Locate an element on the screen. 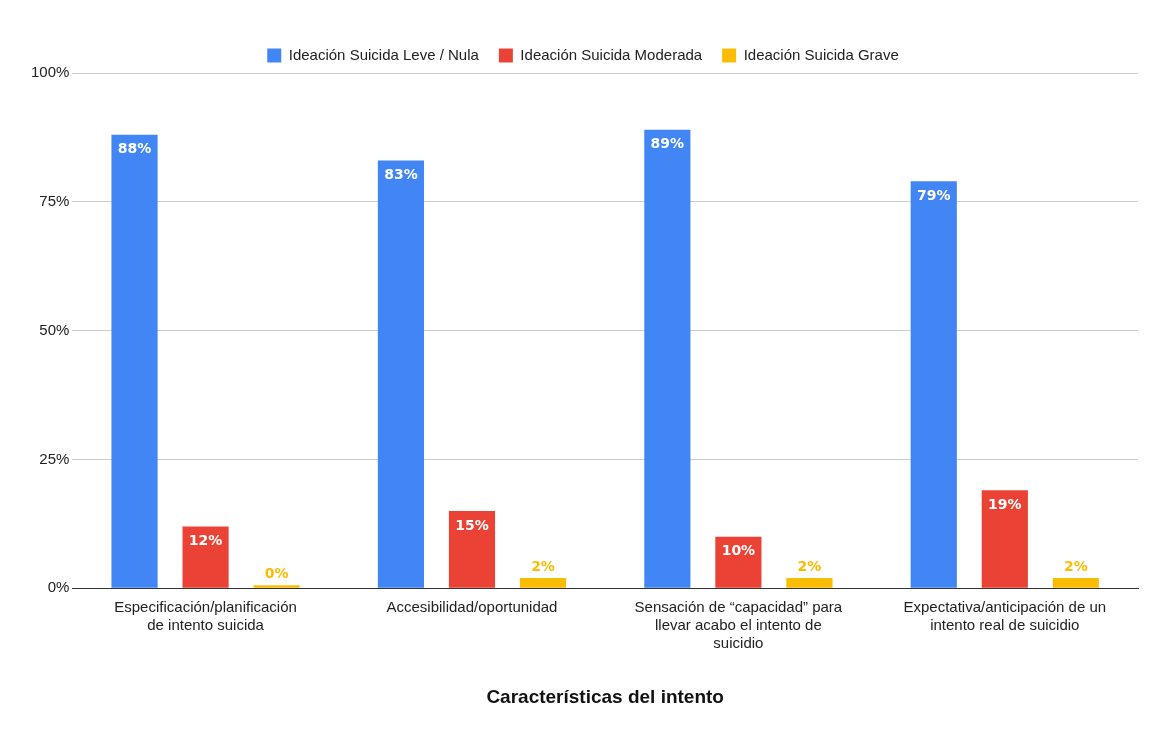 This screenshot has width=1166, height=731. legend-label: Ideación Suicida Moderada is located at coordinates (611, 54).